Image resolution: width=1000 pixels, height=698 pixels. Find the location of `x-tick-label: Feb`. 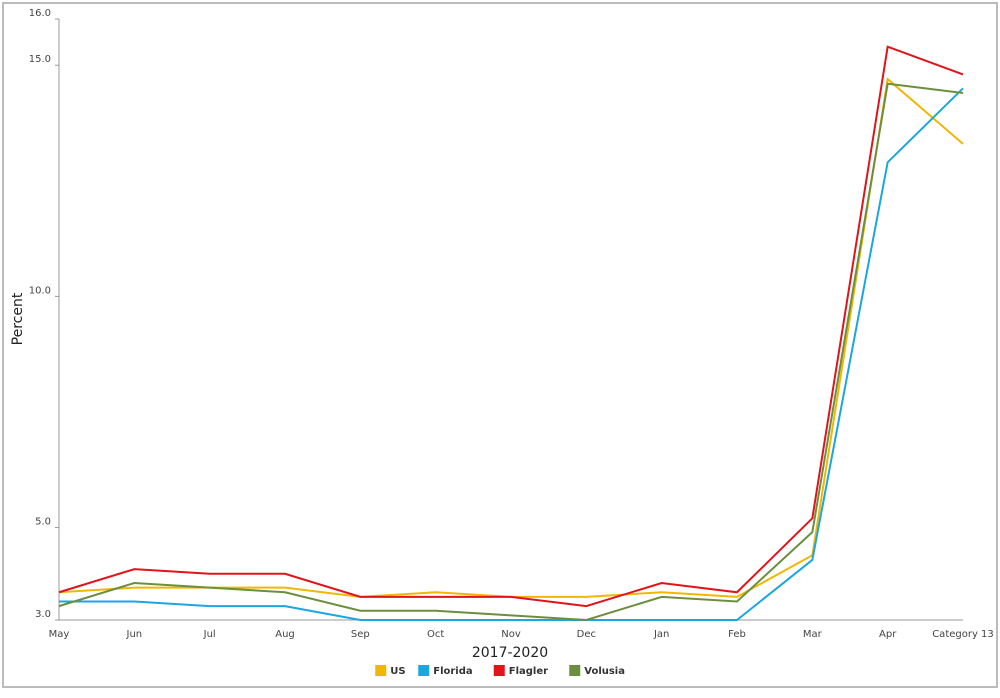

x-tick-label: Feb is located at coordinates (737, 634).